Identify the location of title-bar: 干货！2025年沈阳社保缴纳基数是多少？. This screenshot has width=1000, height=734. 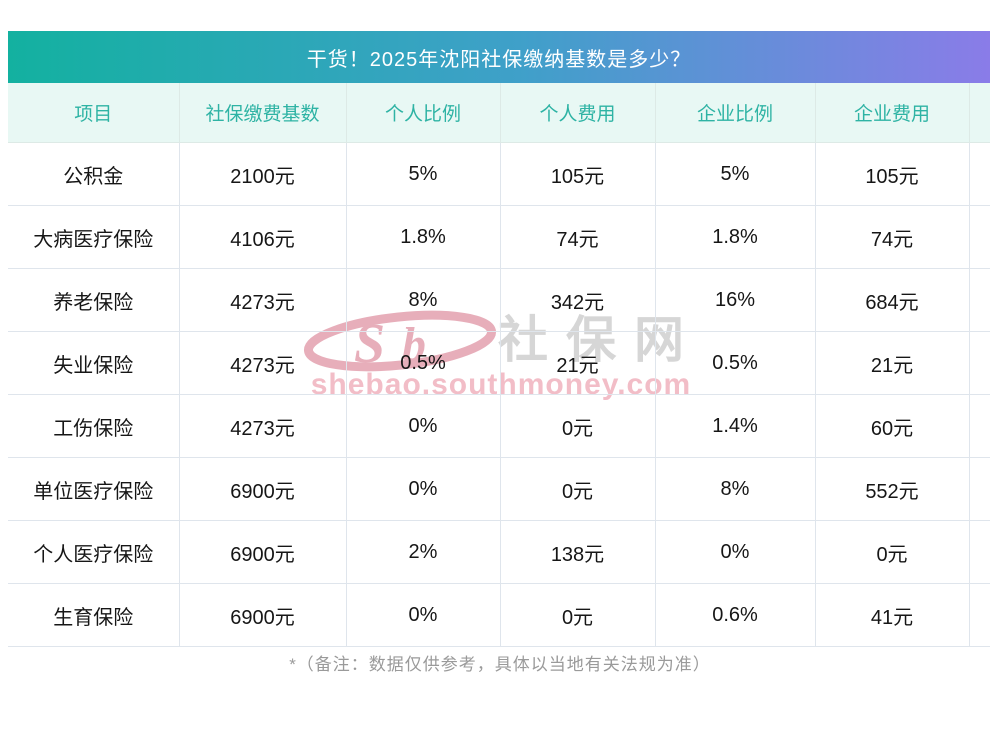
(499, 57).